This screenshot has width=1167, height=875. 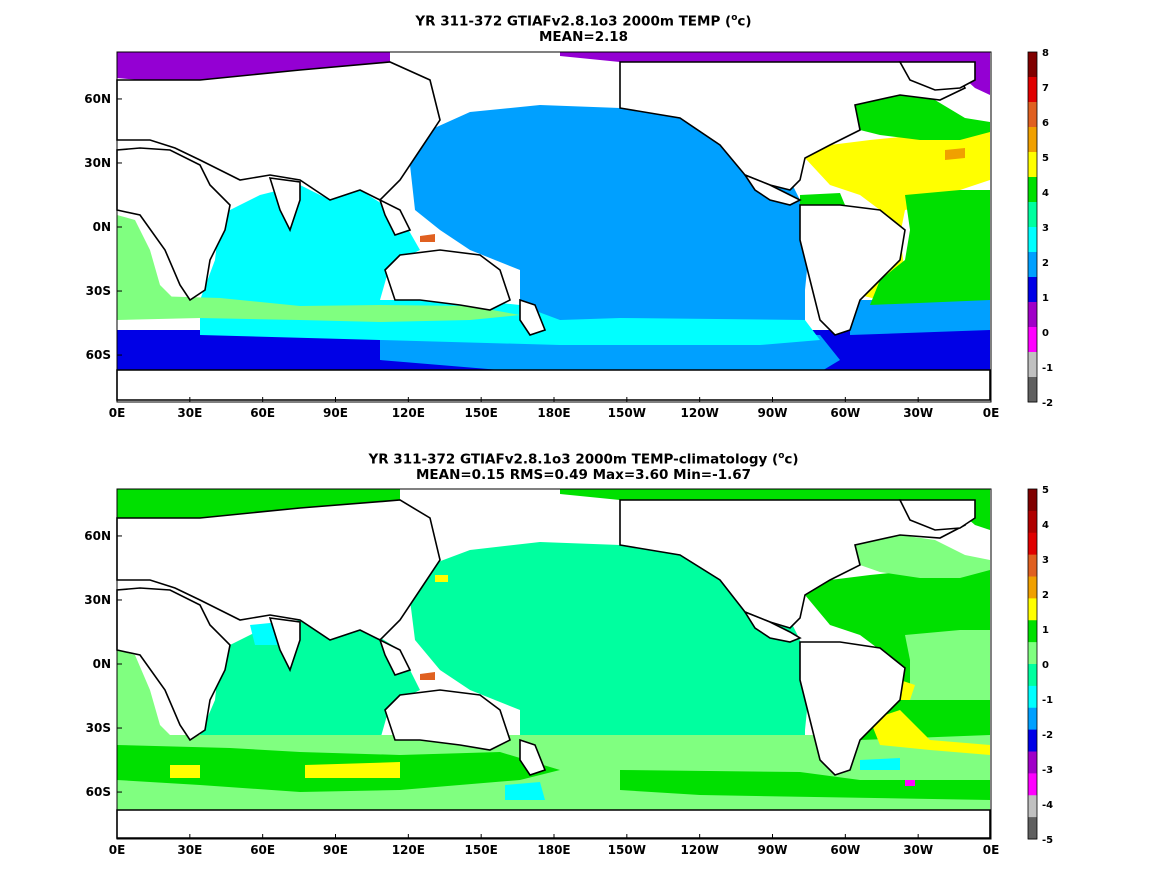 I want to click on colorbar-frame, so click(x=1032, y=227).